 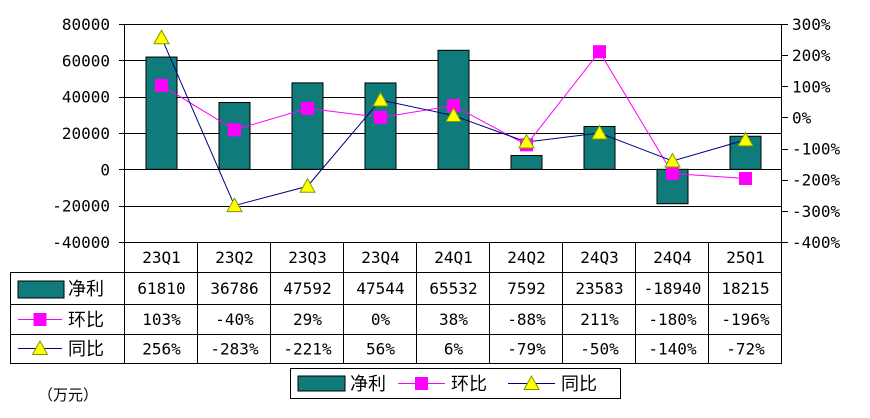 What do you see at coordinates (811, 24) in the screenshot?
I see `y-right-tick-label: 300%` at bounding box center [811, 24].